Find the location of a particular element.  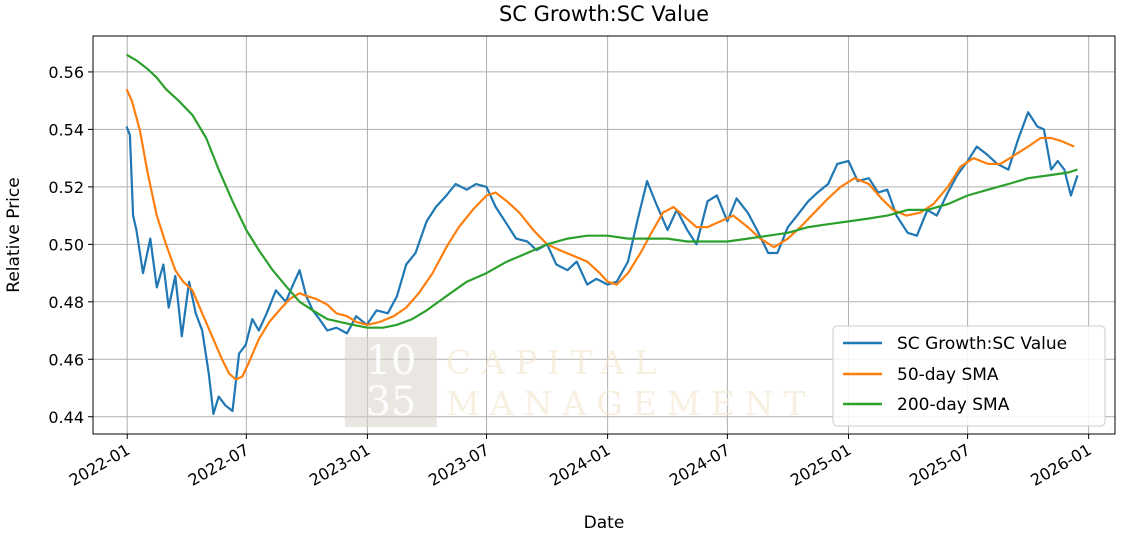

y-tick-label: 0.44 is located at coordinates (66, 417).